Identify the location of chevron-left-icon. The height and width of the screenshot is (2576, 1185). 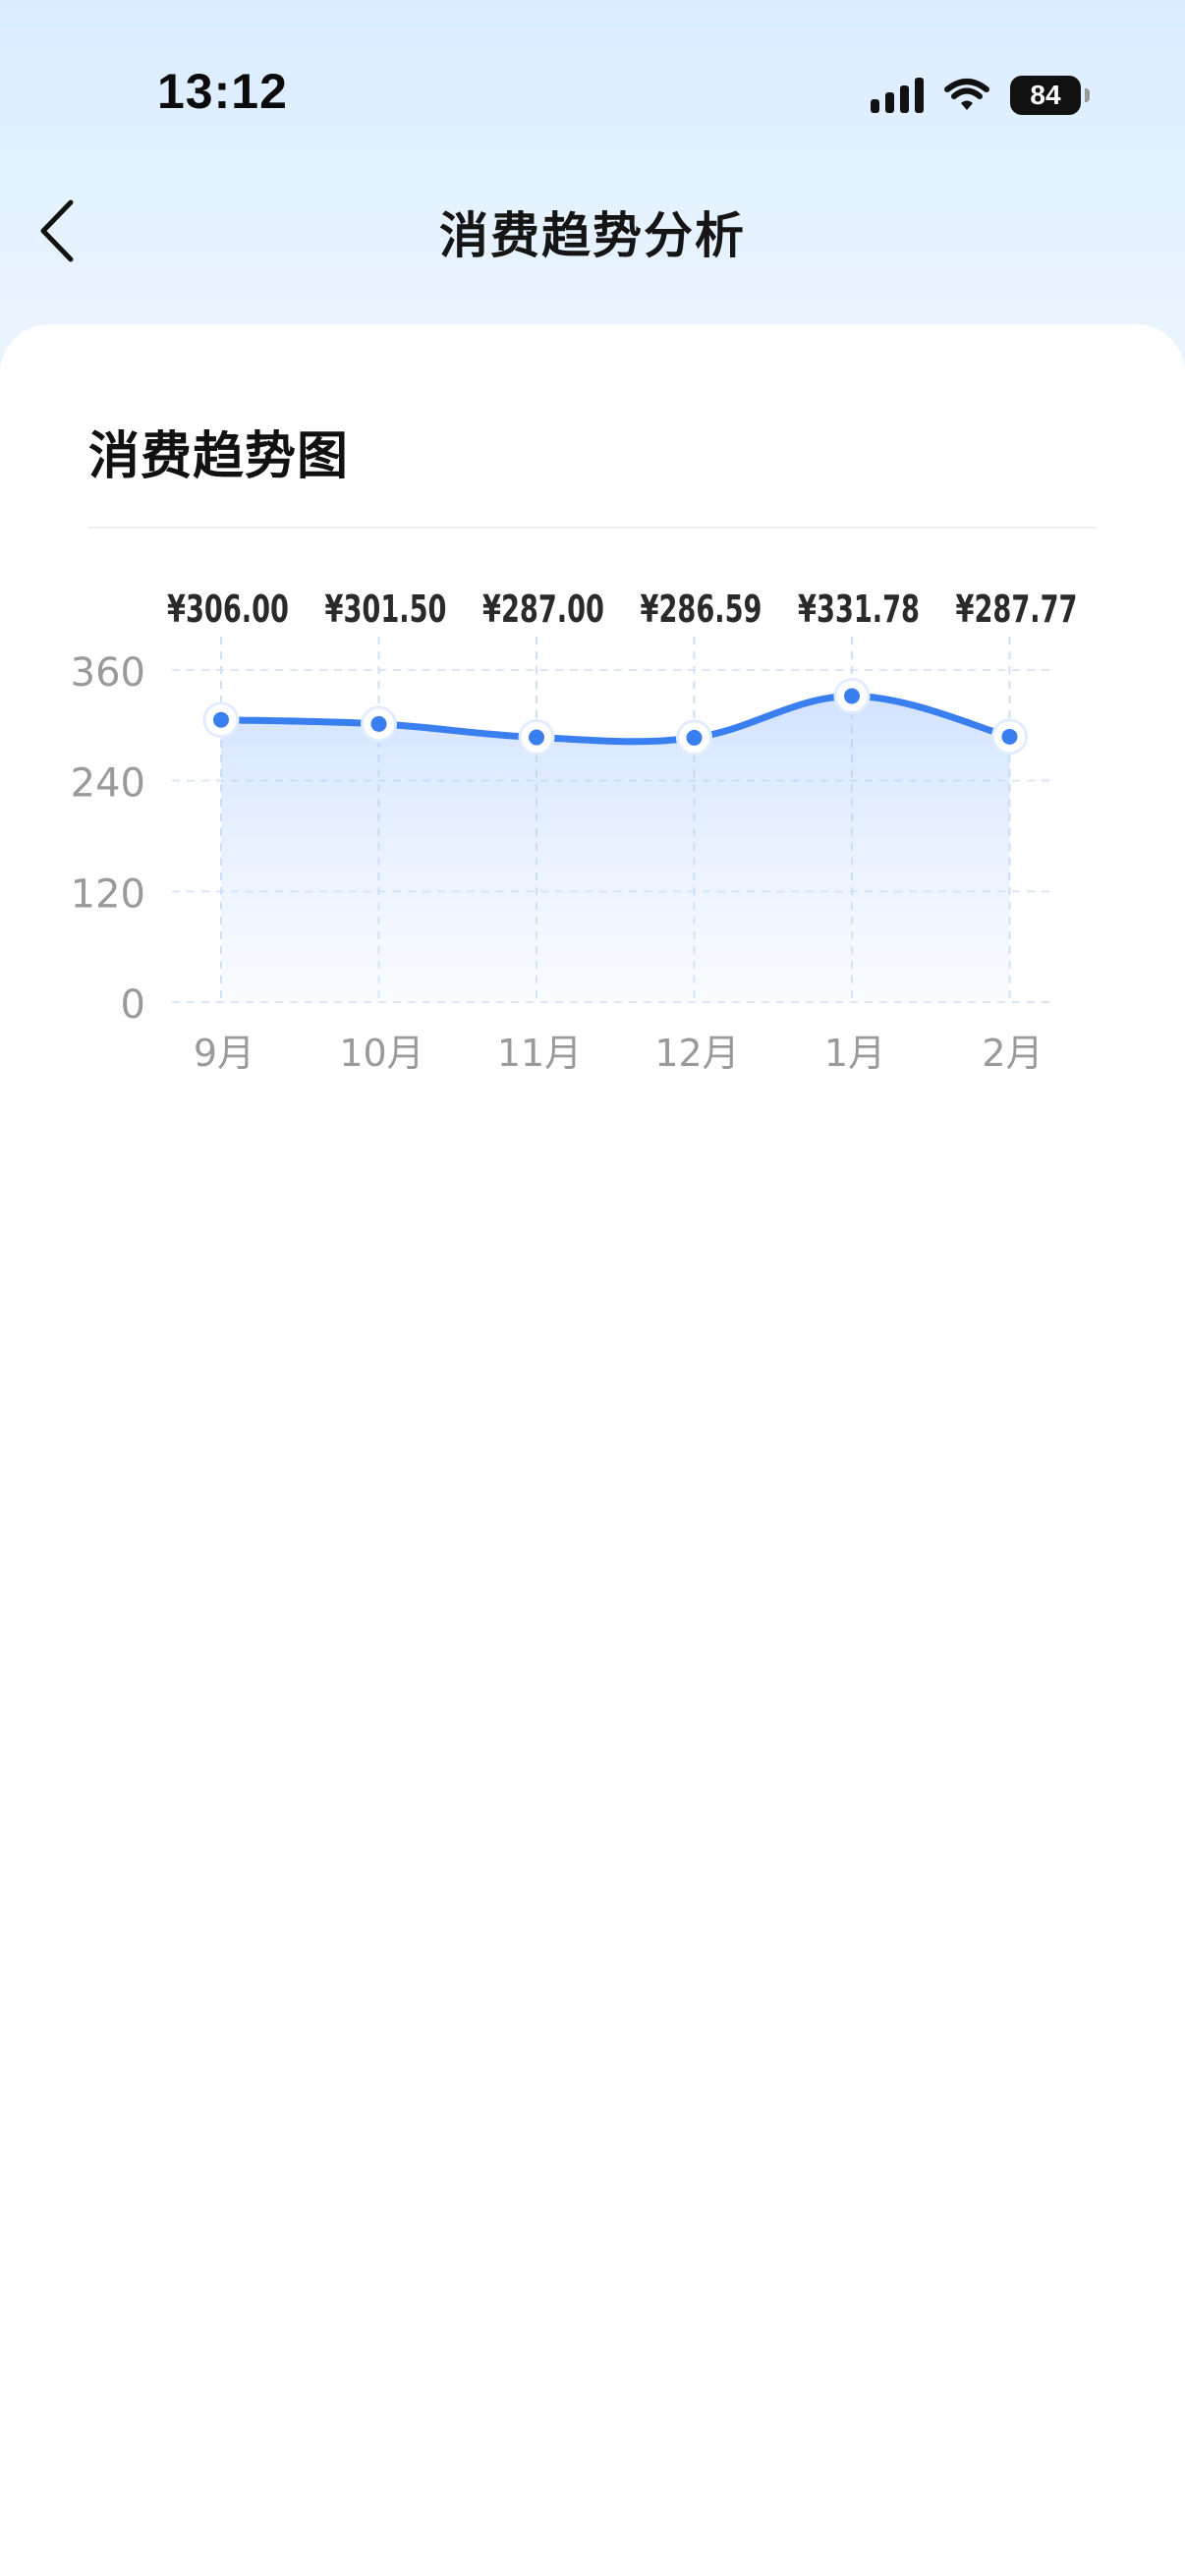
(57, 230).